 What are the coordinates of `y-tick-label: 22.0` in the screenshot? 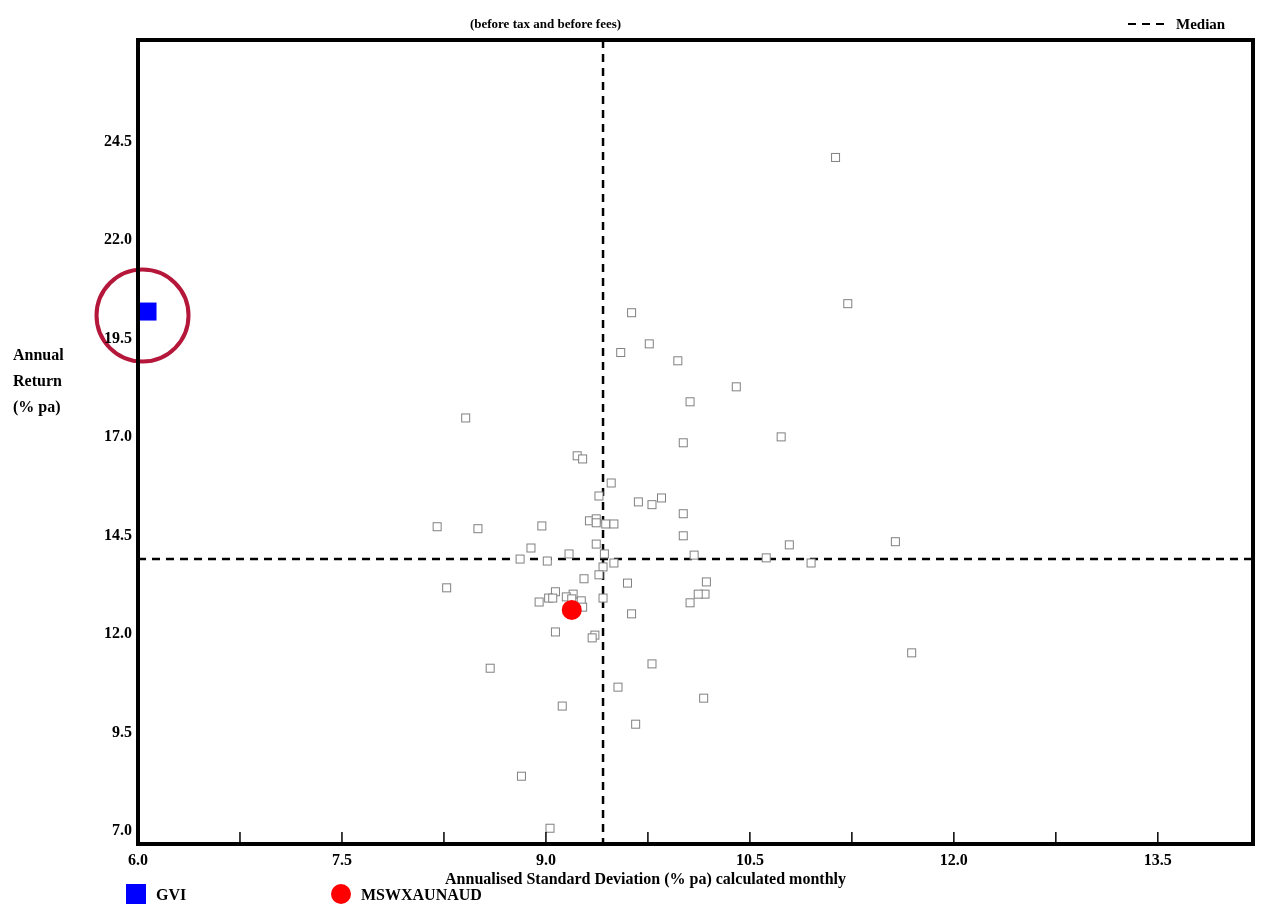 It's located at (118, 239).